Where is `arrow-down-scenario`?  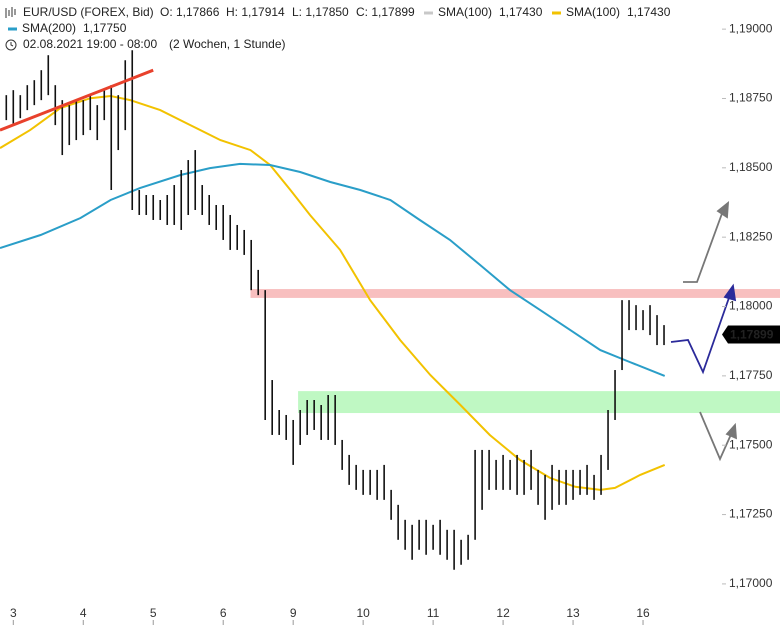 arrow-down-scenario is located at coordinates (716, 436).